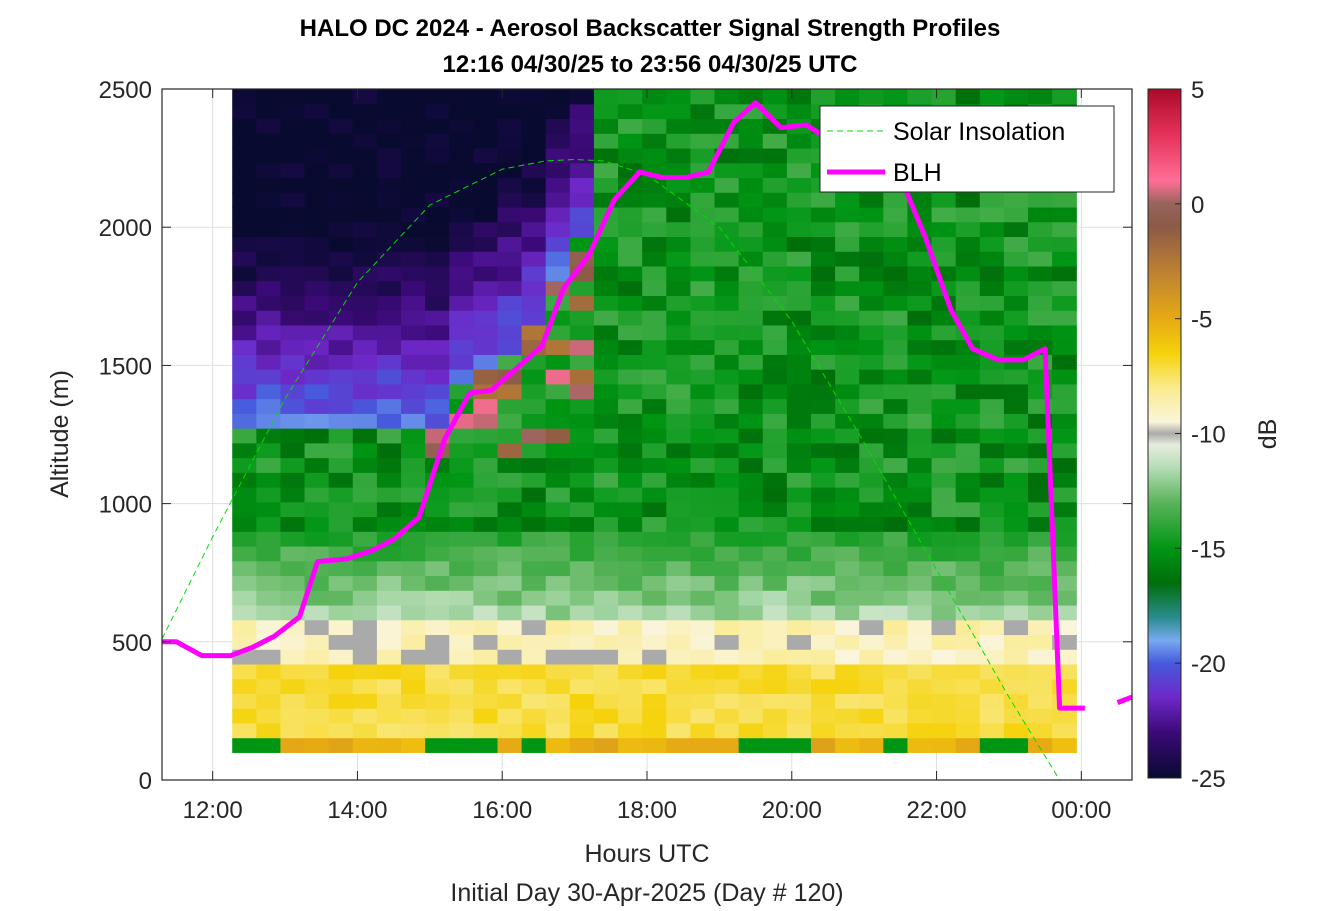  What do you see at coordinates (792, 810) in the screenshot?
I see `x-tick-label: 20:00` at bounding box center [792, 810].